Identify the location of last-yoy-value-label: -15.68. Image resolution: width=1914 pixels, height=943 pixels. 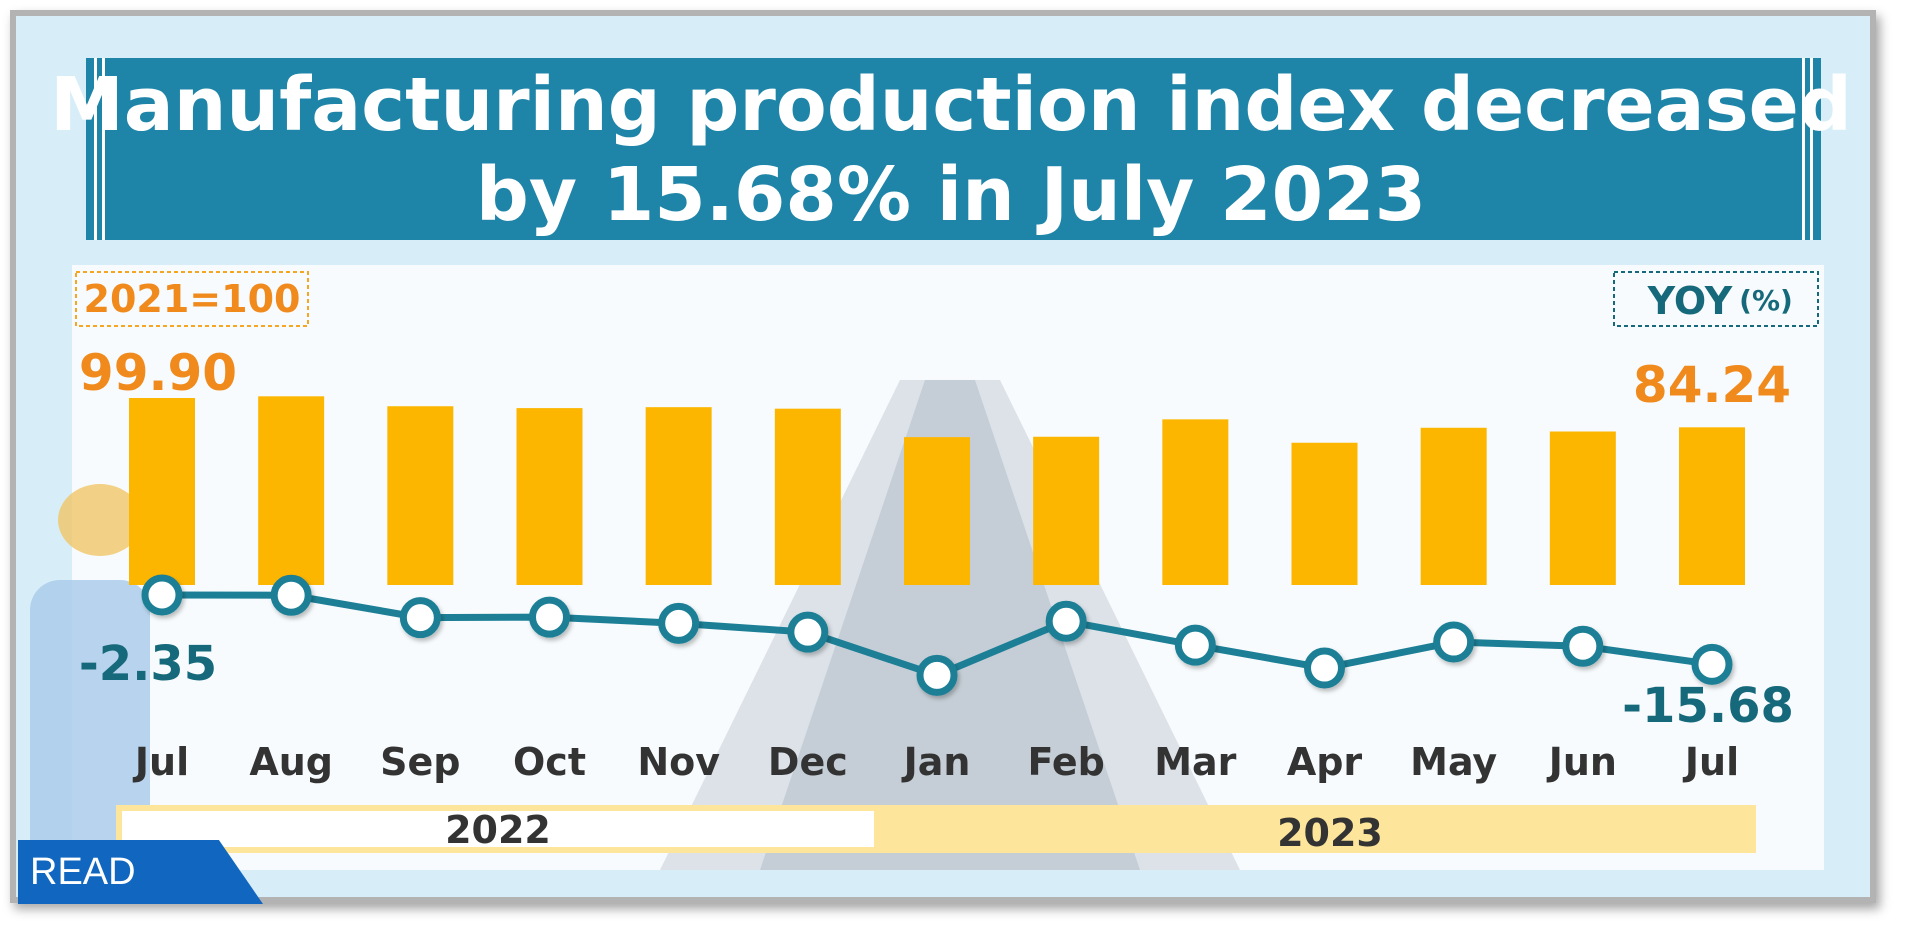
(1708, 706).